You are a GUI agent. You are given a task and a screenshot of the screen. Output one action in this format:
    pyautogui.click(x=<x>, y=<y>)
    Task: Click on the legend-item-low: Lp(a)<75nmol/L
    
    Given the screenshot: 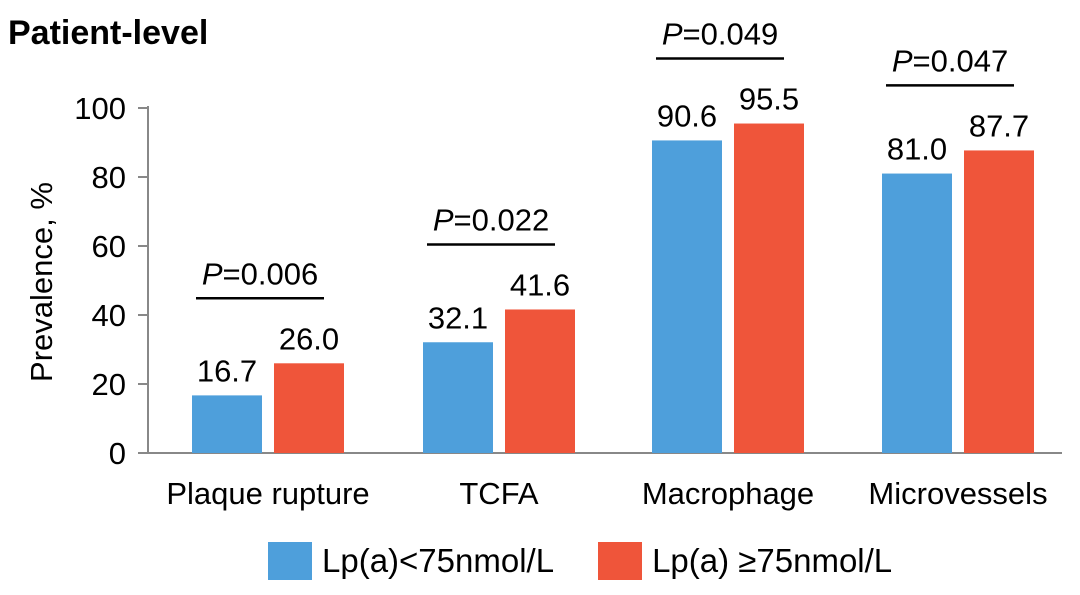 What is the action you would take?
    pyautogui.click(x=411, y=561)
    